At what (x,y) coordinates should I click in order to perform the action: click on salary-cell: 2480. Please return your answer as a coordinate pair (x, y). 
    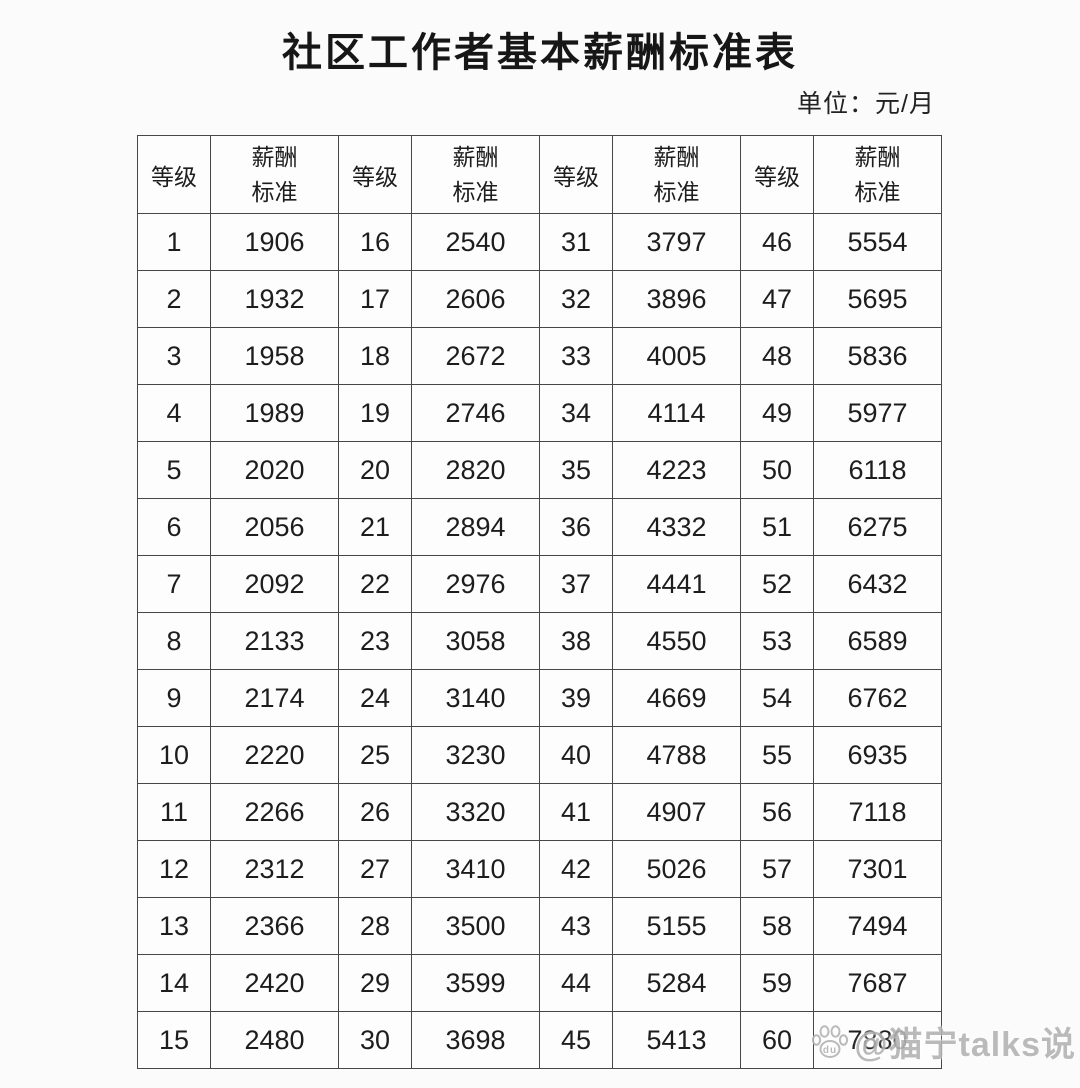
    Looking at the image, I should click on (274, 1040).